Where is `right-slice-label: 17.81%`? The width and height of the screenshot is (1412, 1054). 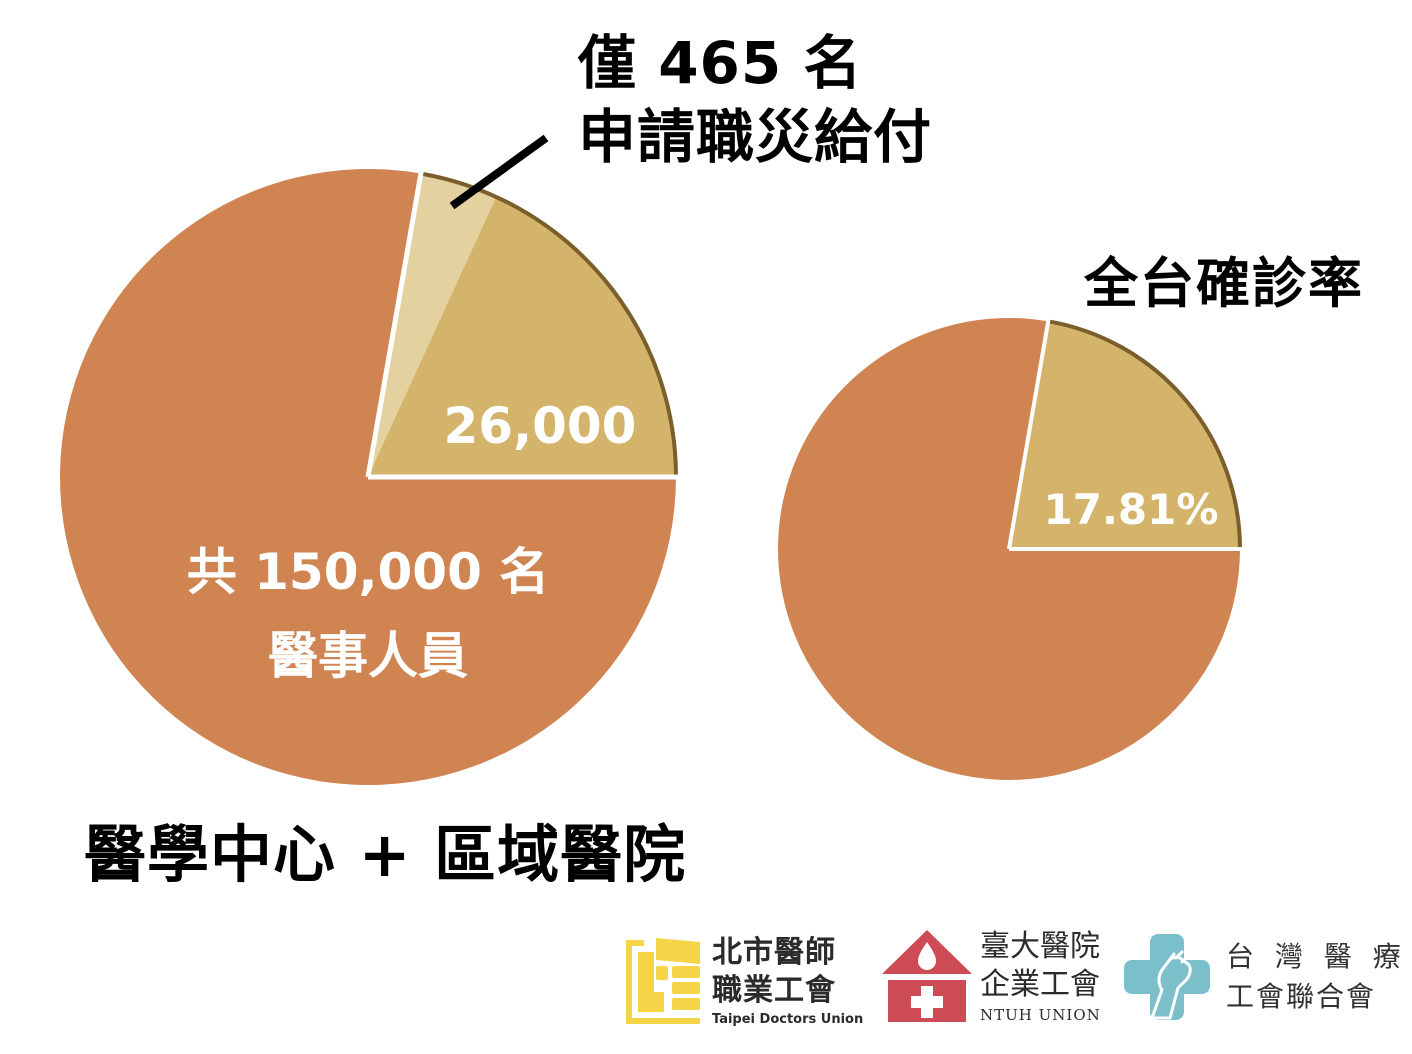 right-slice-label: 17.81% is located at coordinates (1131, 509).